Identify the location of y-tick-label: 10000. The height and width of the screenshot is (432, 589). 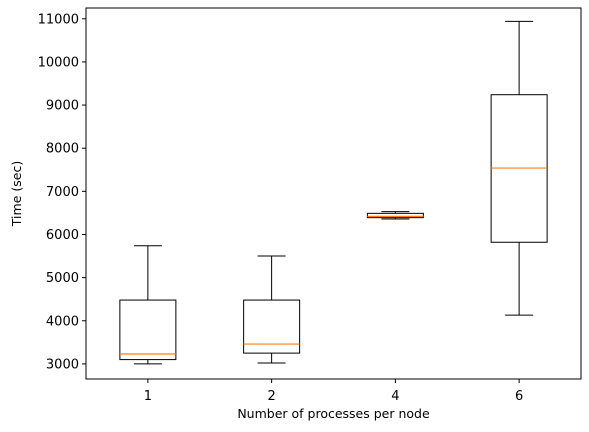
(58, 62).